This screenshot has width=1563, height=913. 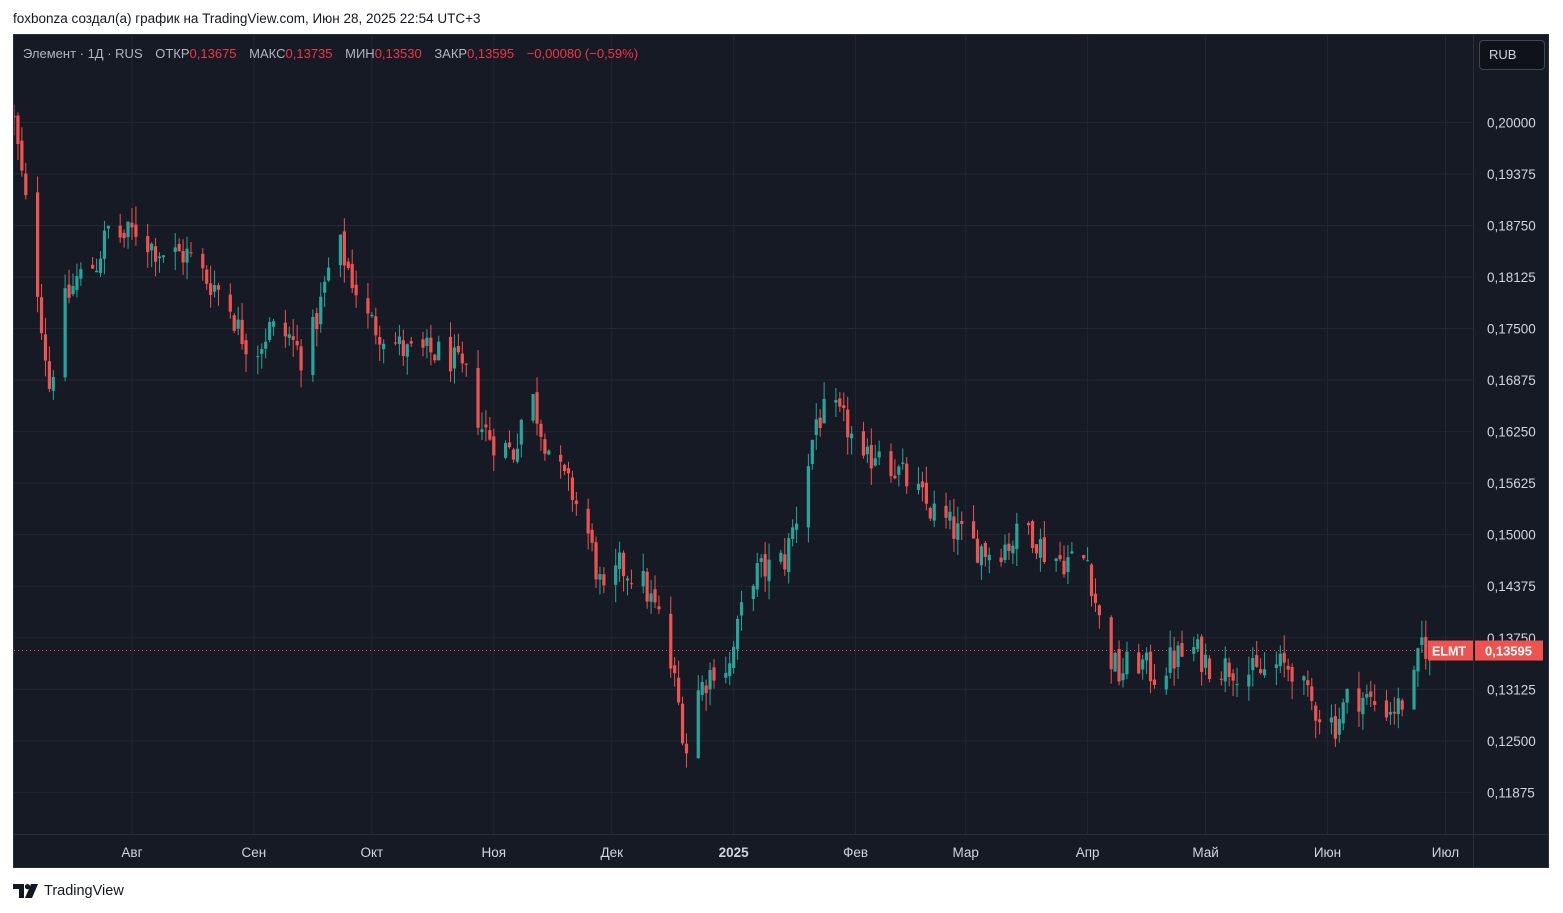 I want to click on y-tick-label: 0,18750, so click(x=1511, y=225).